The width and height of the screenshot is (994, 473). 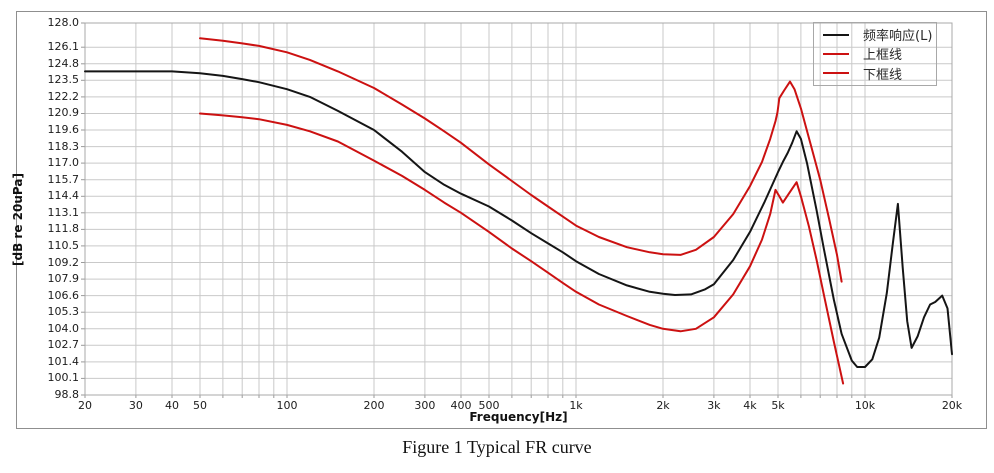 What do you see at coordinates (63, 279) in the screenshot?
I see `y-tick-label: 107.9` at bounding box center [63, 279].